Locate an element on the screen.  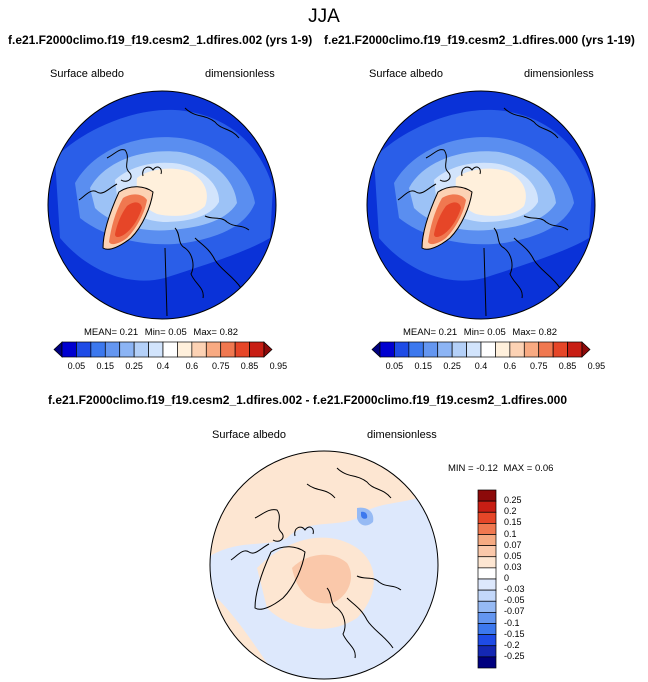
diff-variable-label: Surface albedo is located at coordinates (249, 435).